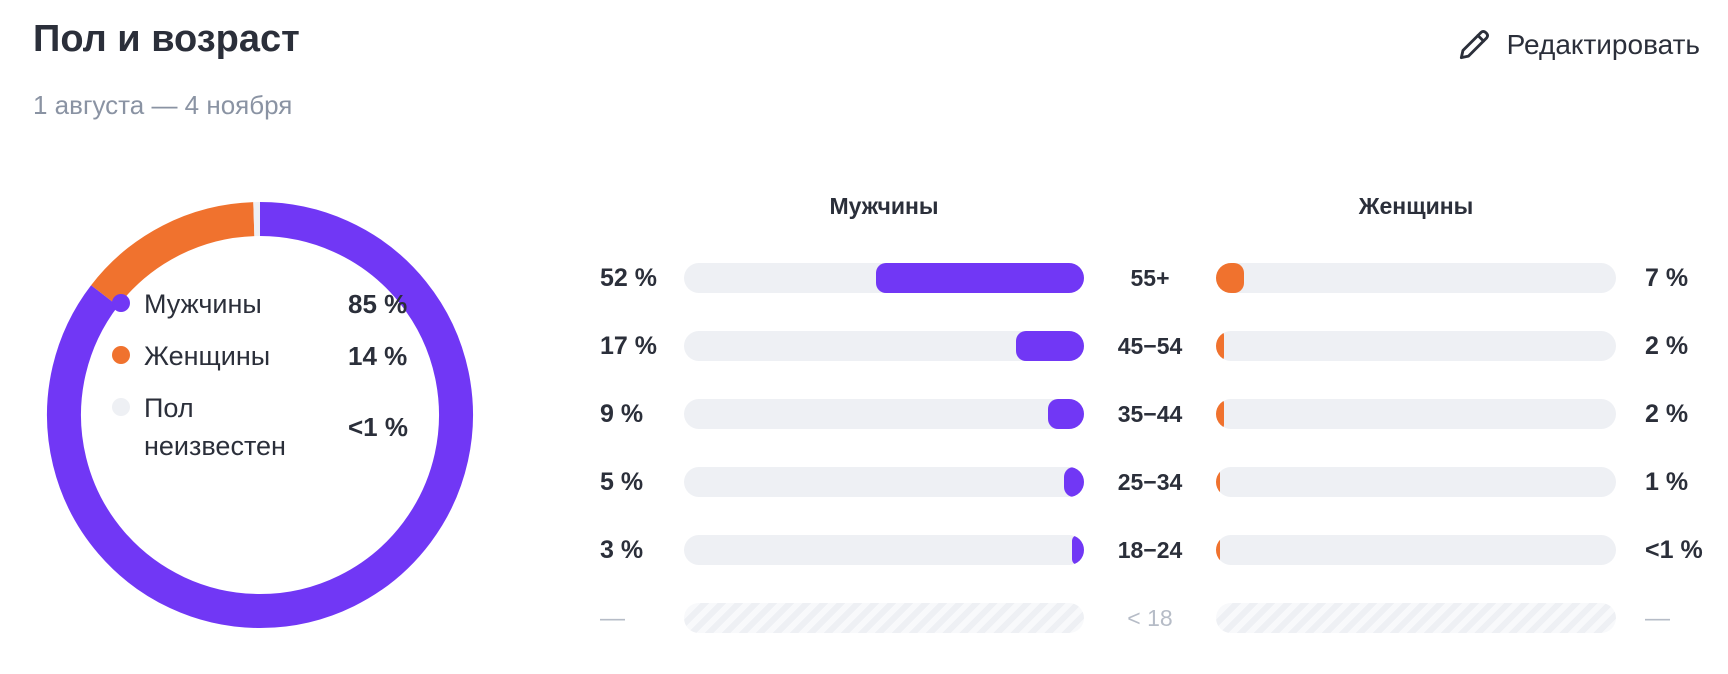  I want to click on female-column-header: Женщины, so click(1416, 206).